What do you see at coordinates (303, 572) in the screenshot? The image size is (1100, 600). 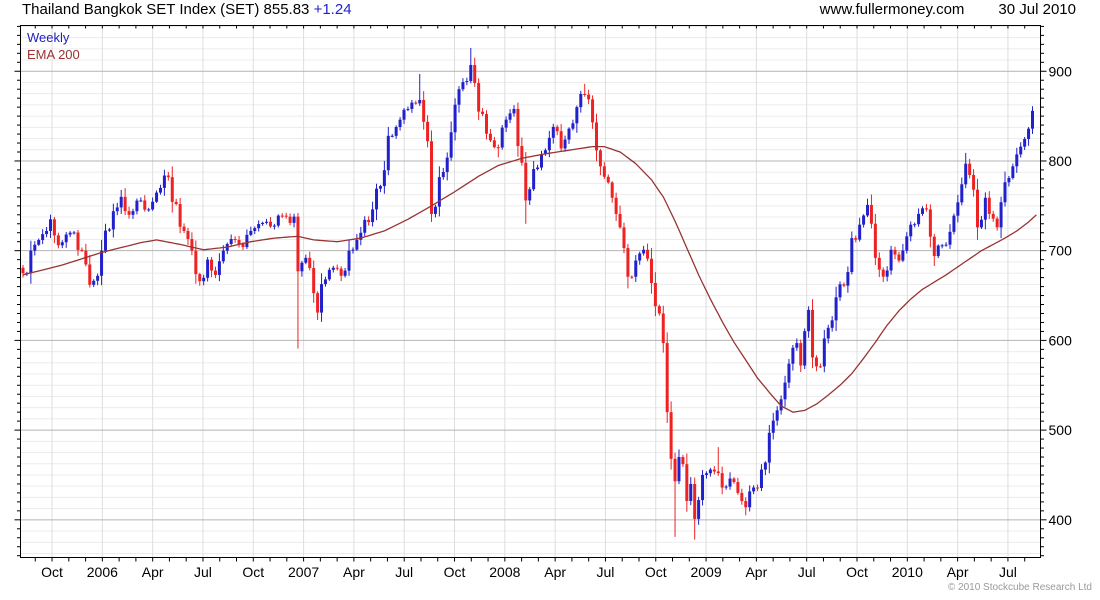 I see `svg-text: 2007` at bounding box center [303, 572].